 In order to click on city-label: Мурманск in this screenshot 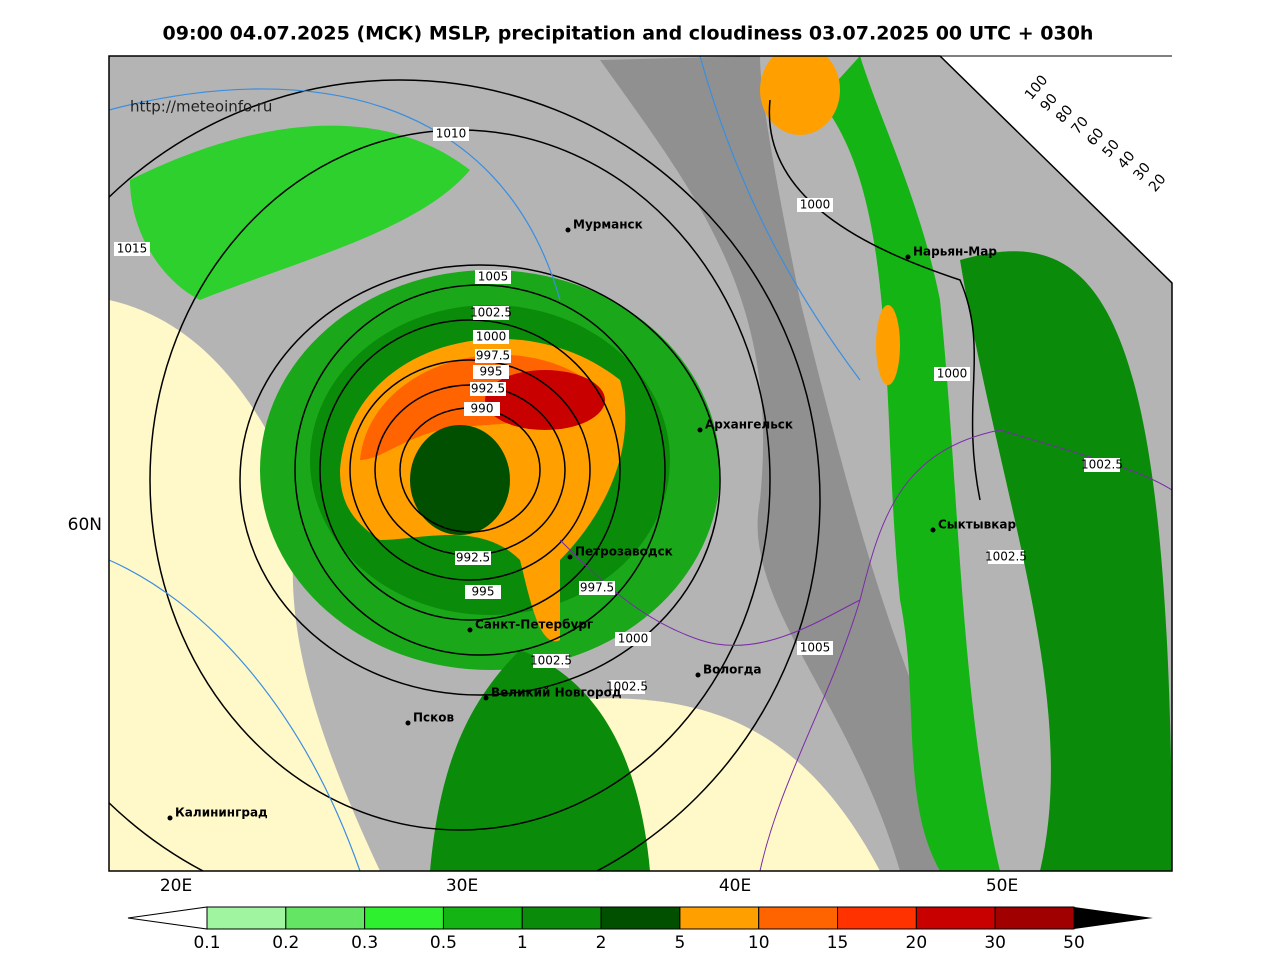, I will do `click(608, 225)`.